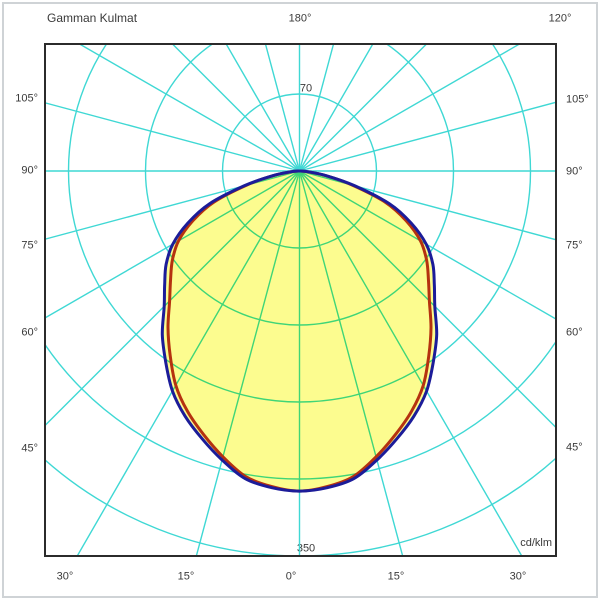  What do you see at coordinates (574, 171) in the screenshot?
I see `angle-label-right: 90°` at bounding box center [574, 171].